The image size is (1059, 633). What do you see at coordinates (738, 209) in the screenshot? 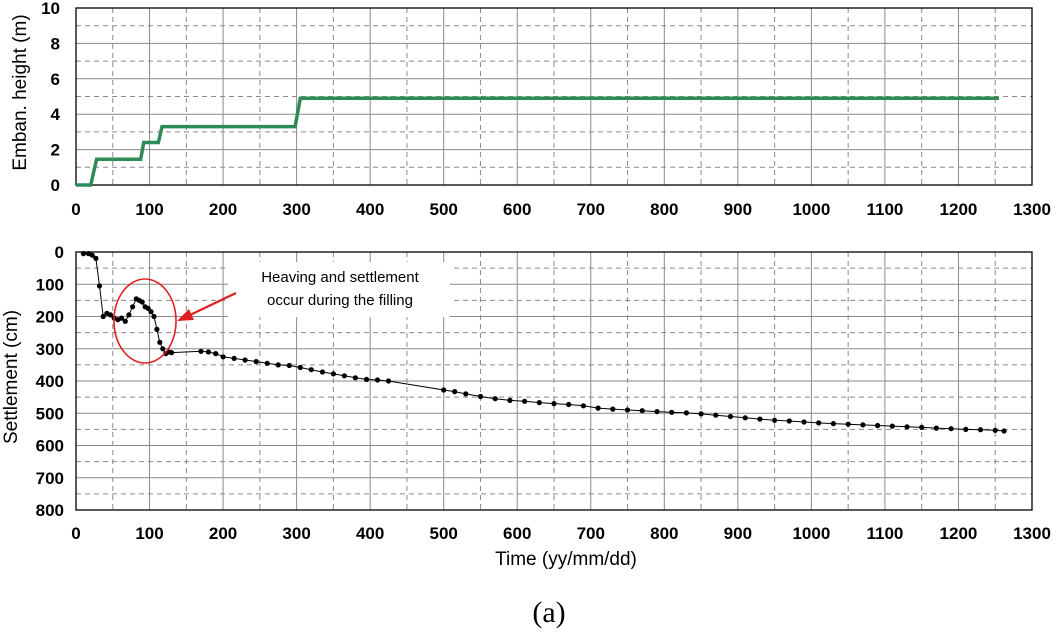
I see `top-x-tick-label: 900` at bounding box center [738, 209].